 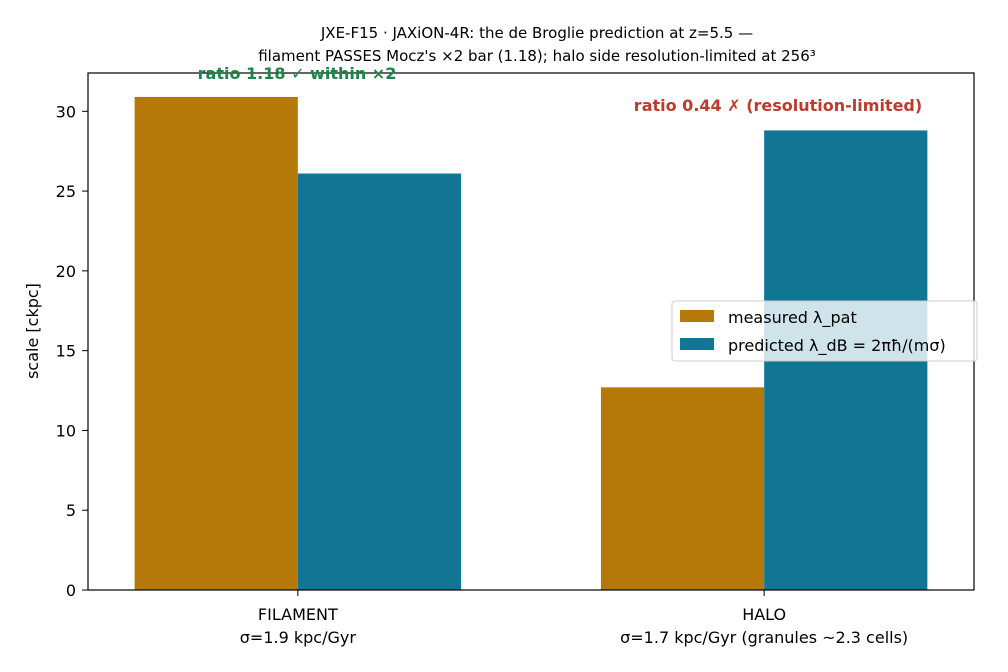 I want to click on legend-box, so click(x=824, y=331).